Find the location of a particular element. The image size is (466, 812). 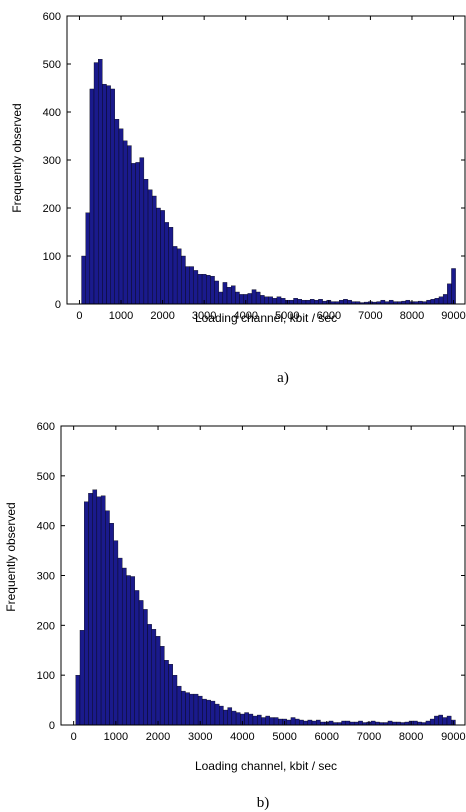

x-tick-label: 8000 is located at coordinates (412, 316).